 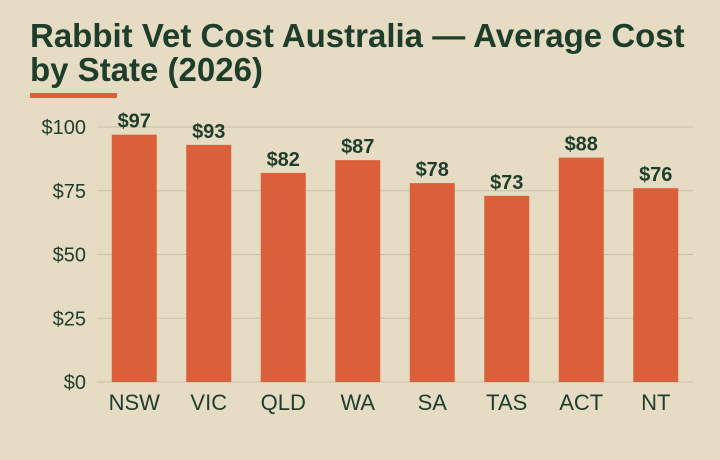 I want to click on x-category-label: QLD, so click(x=283, y=402).